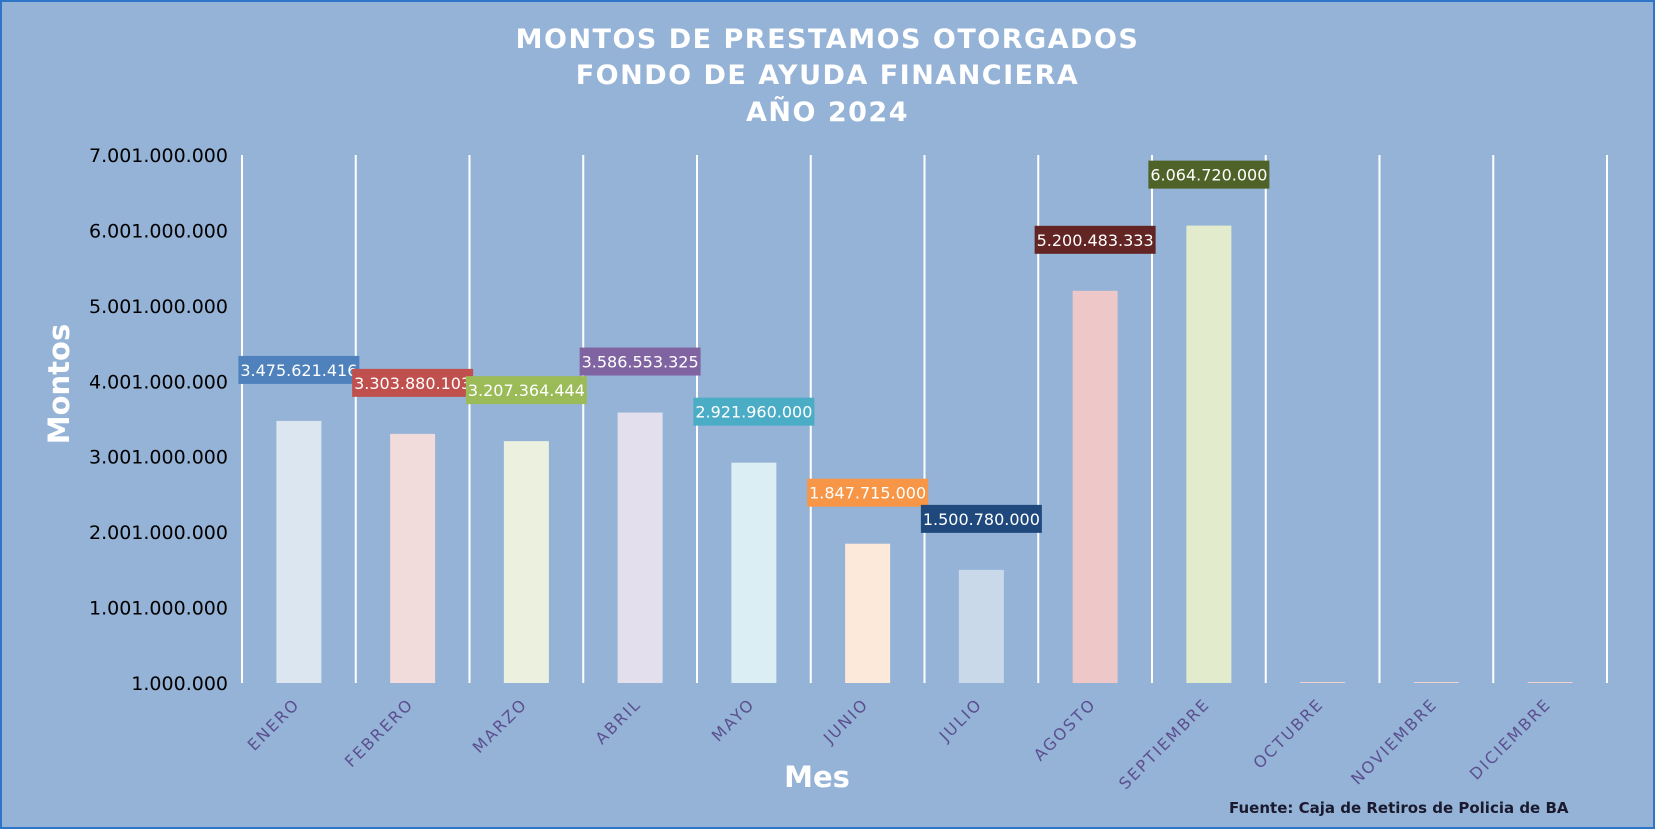 This screenshot has width=1655, height=829. What do you see at coordinates (827, 112) in the screenshot?
I see `chart-title-line-3: AÑO 2024` at bounding box center [827, 112].